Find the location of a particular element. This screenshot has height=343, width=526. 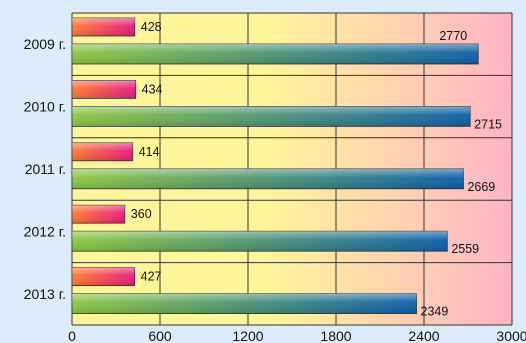

value-label: 2349 is located at coordinates (435, 312).